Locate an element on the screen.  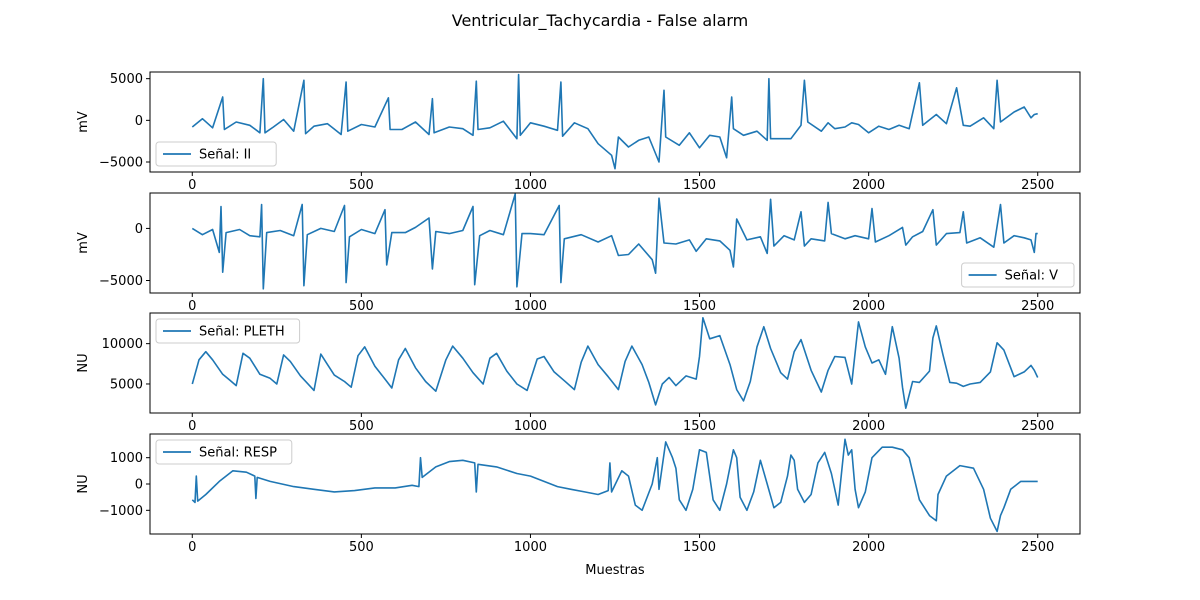
legend: Señal: PLETH is located at coordinates (228, 331).